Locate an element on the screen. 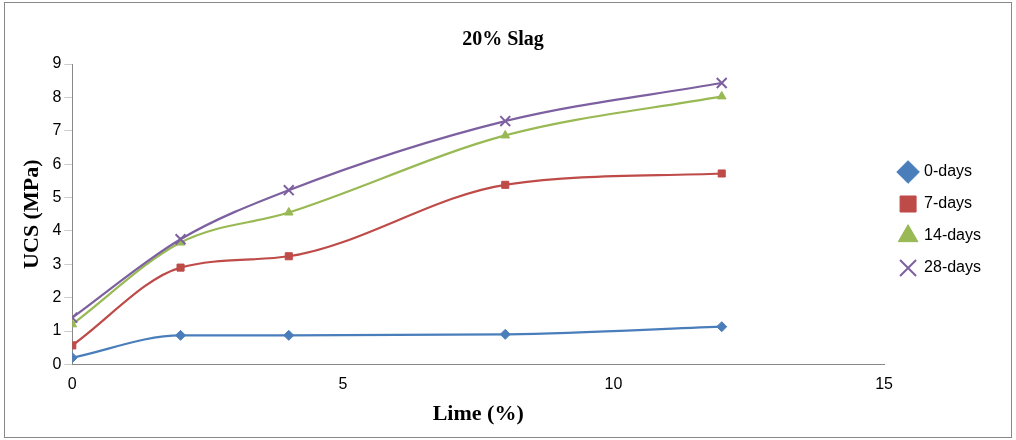 This screenshot has width=1016, height=440. legend-label: 0-days is located at coordinates (948, 171).